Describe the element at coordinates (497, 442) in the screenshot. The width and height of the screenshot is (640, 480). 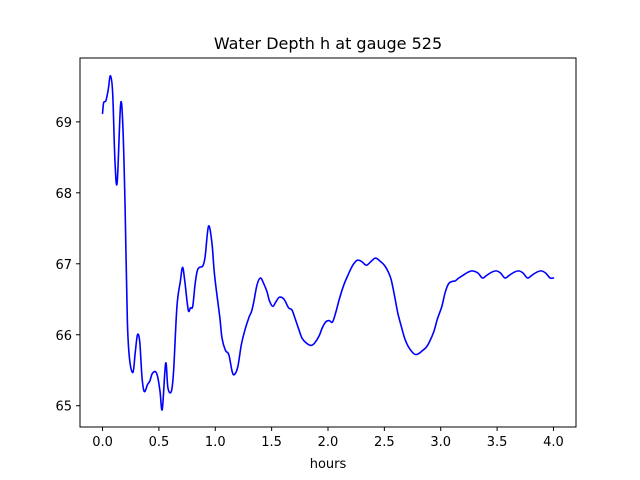
I see `x-tick-label: 3.5` at that location.